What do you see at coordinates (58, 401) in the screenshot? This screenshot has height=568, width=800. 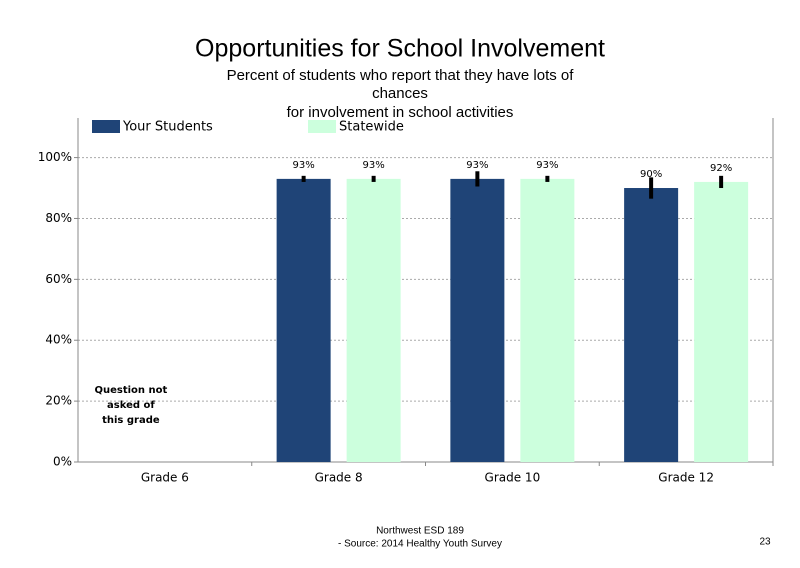 I see `y-tick-label: 20%` at bounding box center [58, 401].